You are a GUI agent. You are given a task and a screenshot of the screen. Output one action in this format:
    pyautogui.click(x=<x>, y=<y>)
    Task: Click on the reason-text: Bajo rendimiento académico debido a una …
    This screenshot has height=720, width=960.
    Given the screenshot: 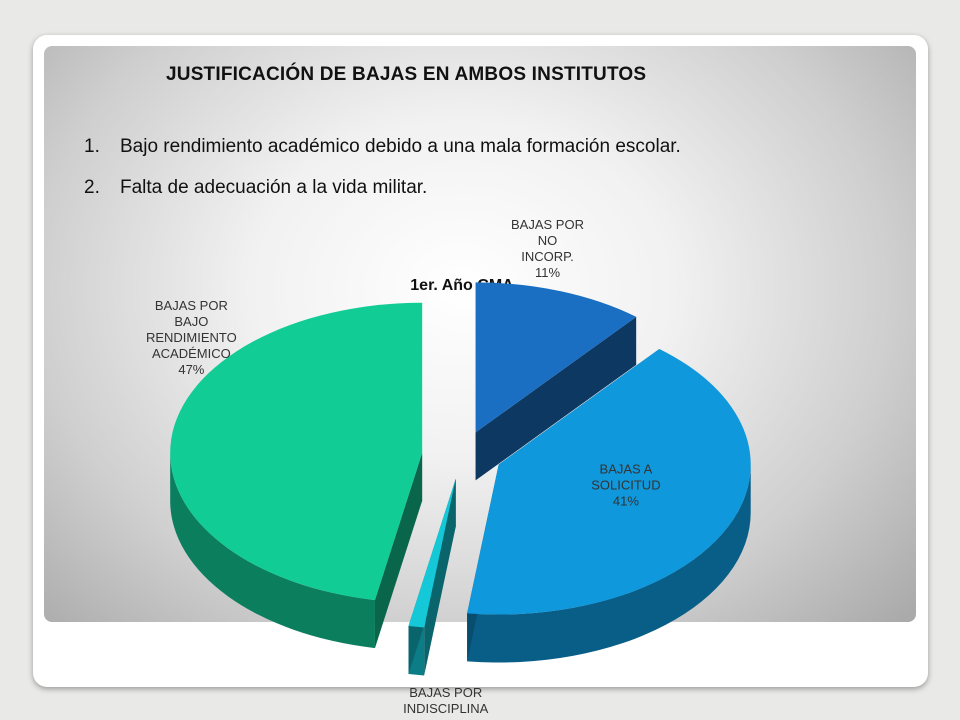 What is the action you would take?
    pyautogui.click(x=400, y=146)
    